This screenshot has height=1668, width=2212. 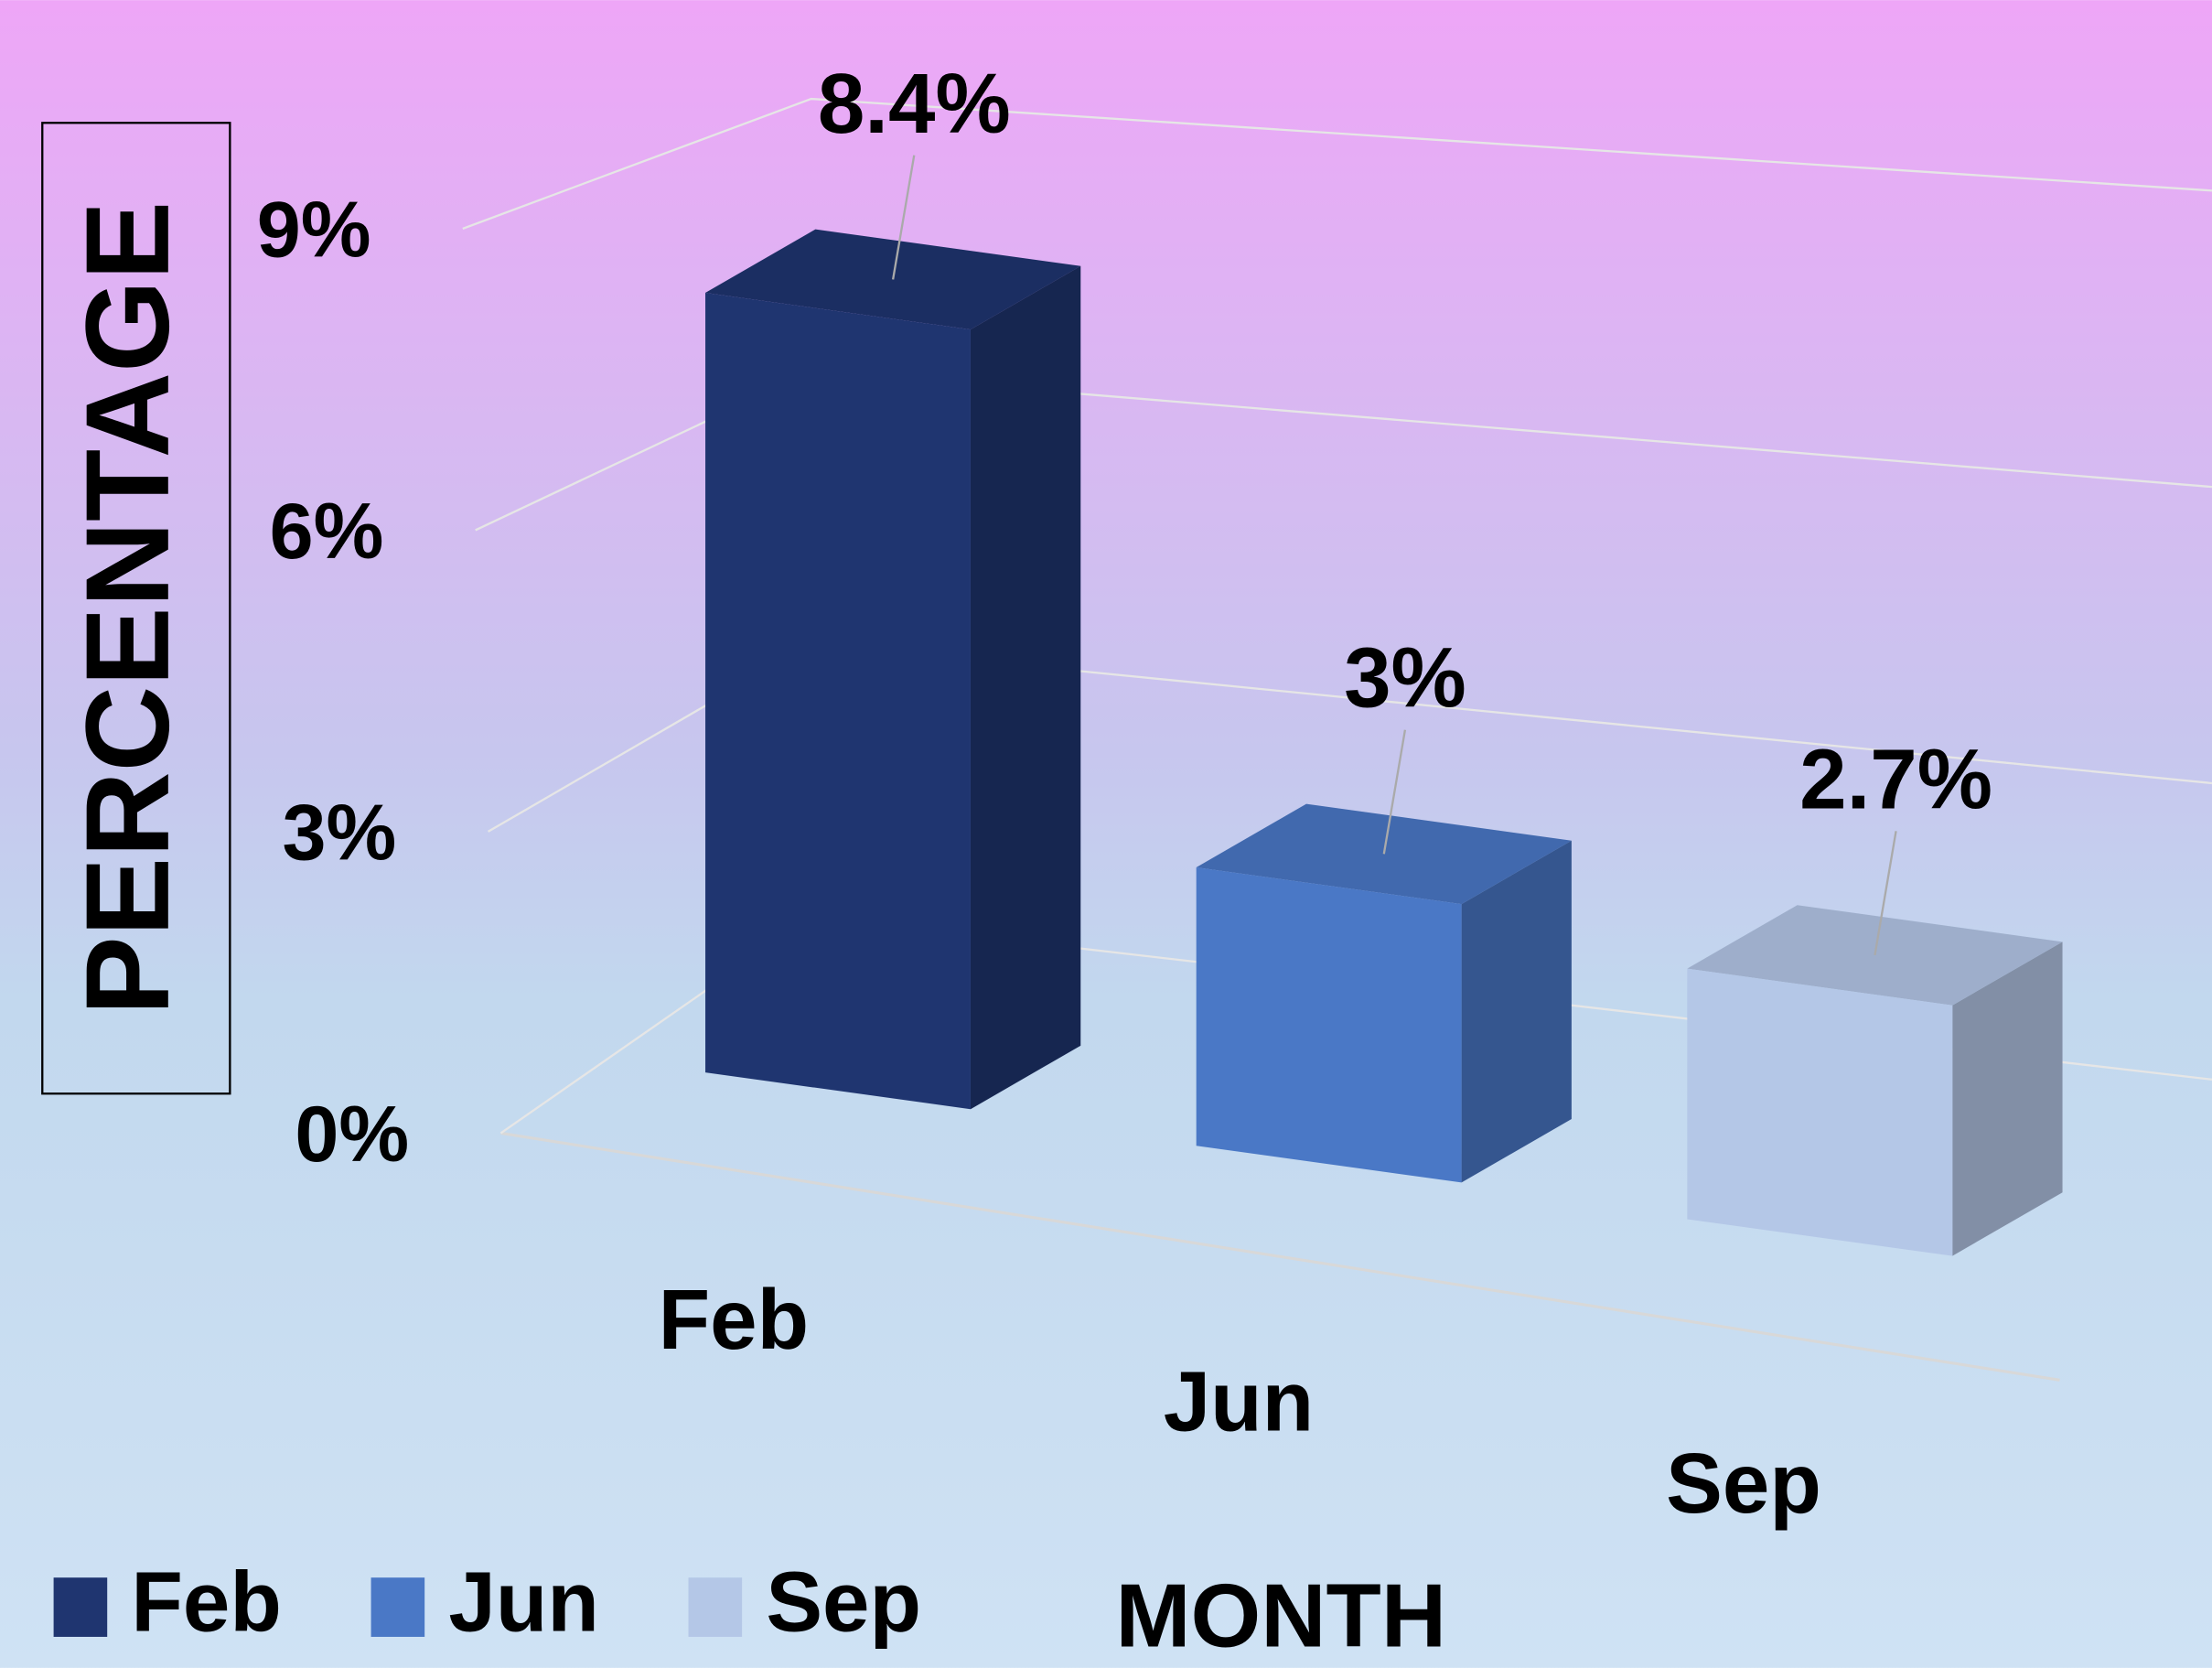 What do you see at coordinates (1895, 778) in the screenshot?
I see `value-label: 2.7%` at bounding box center [1895, 778].